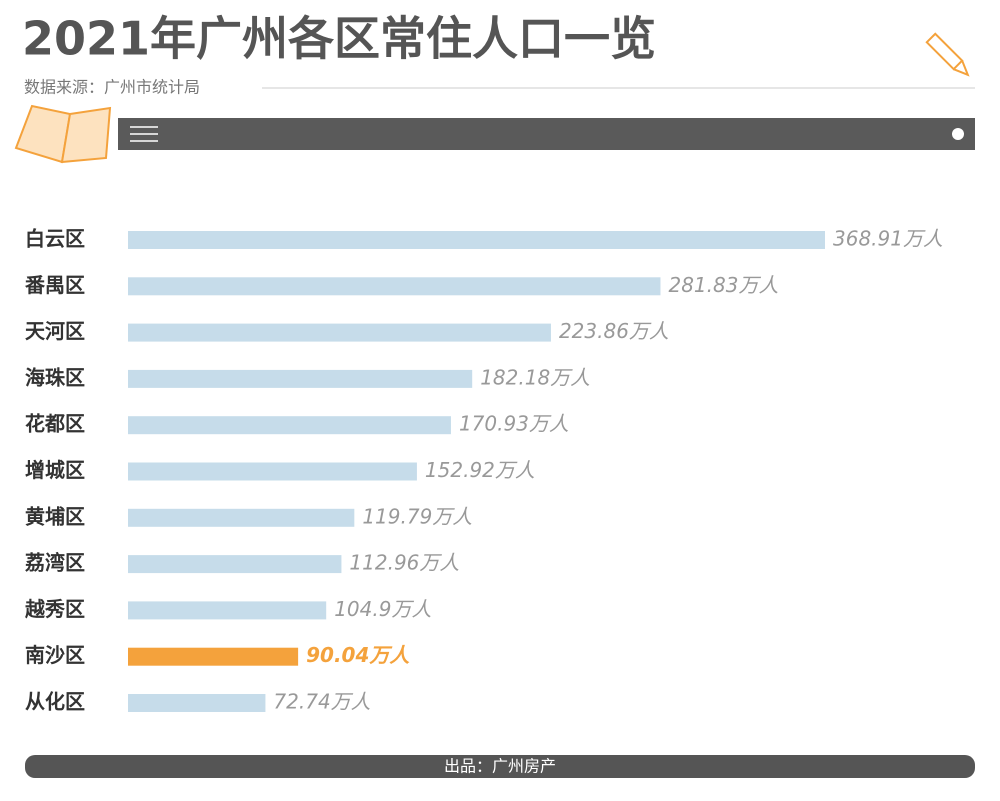 This screenshot has width=1000, height=801. Describe the element at coordinates (614, 331) in the screenshot. I see `value-label: 223.86万人` at that location.